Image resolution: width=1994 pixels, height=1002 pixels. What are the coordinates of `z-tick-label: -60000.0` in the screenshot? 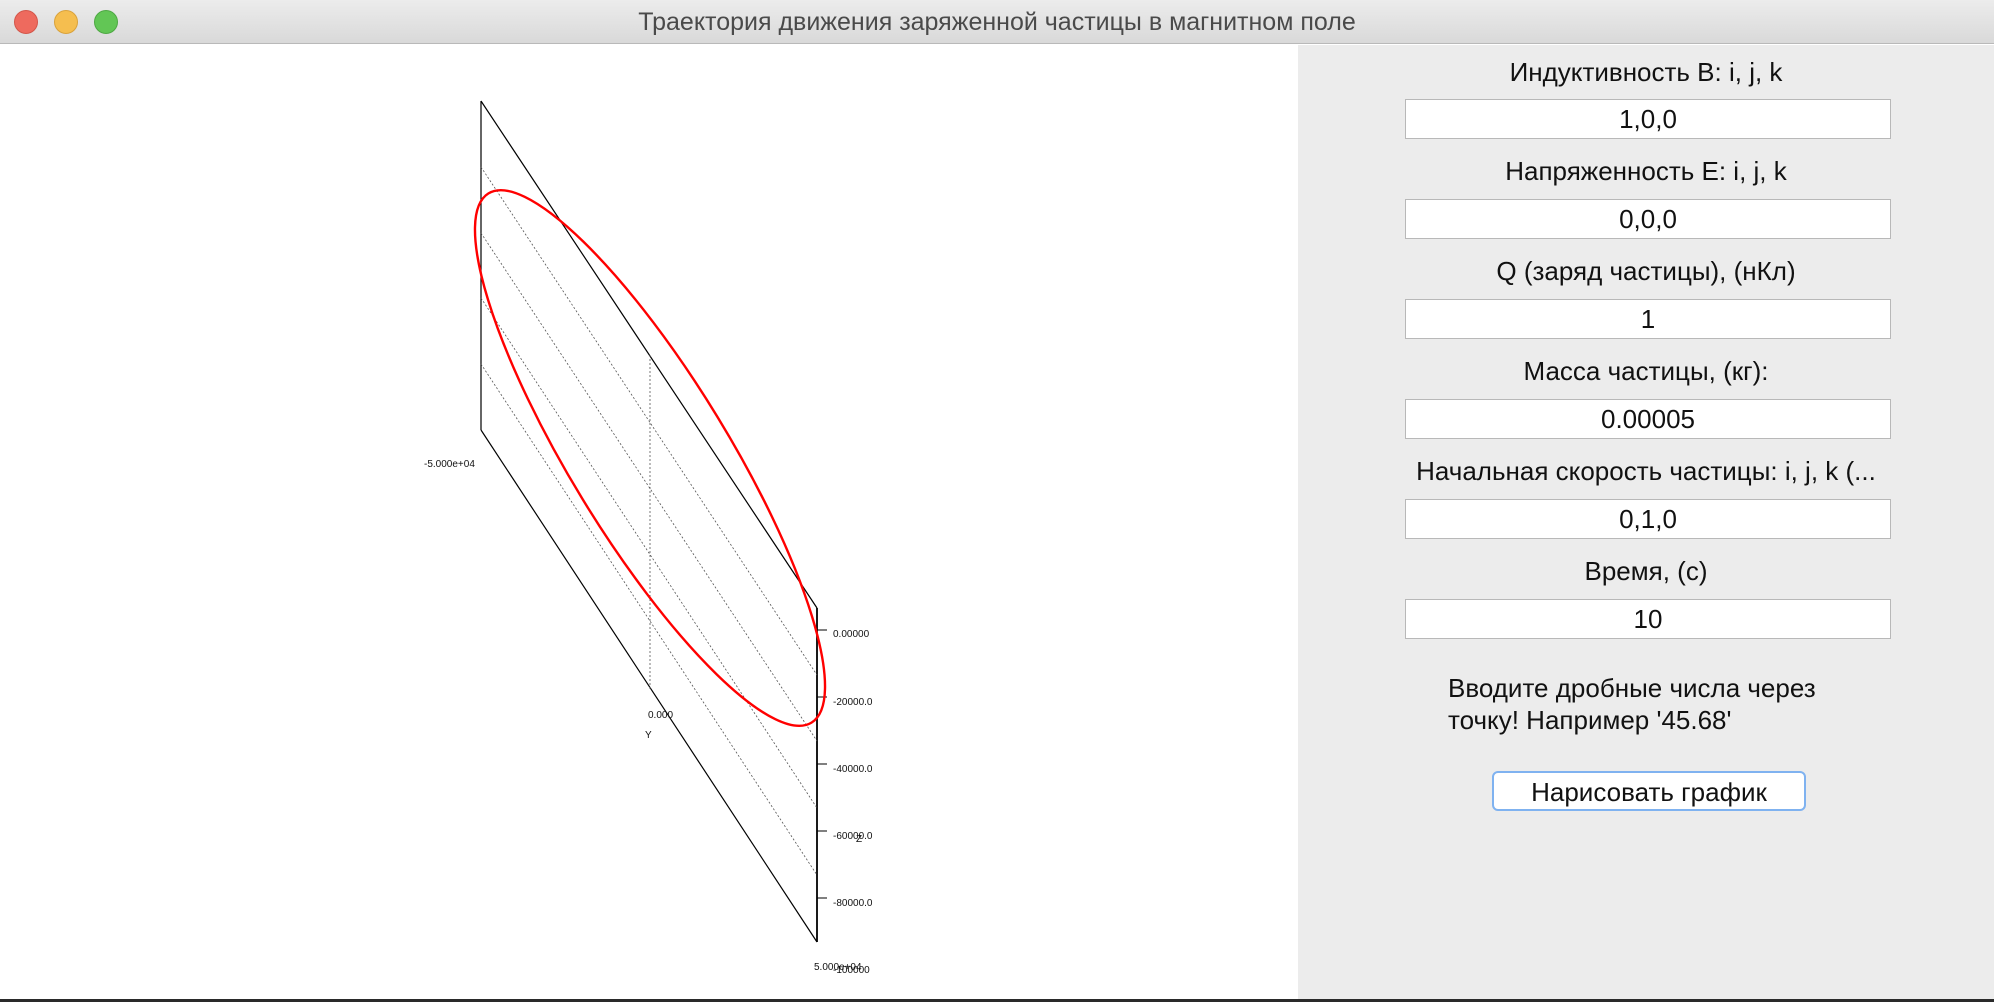 It's located at (853, 836).